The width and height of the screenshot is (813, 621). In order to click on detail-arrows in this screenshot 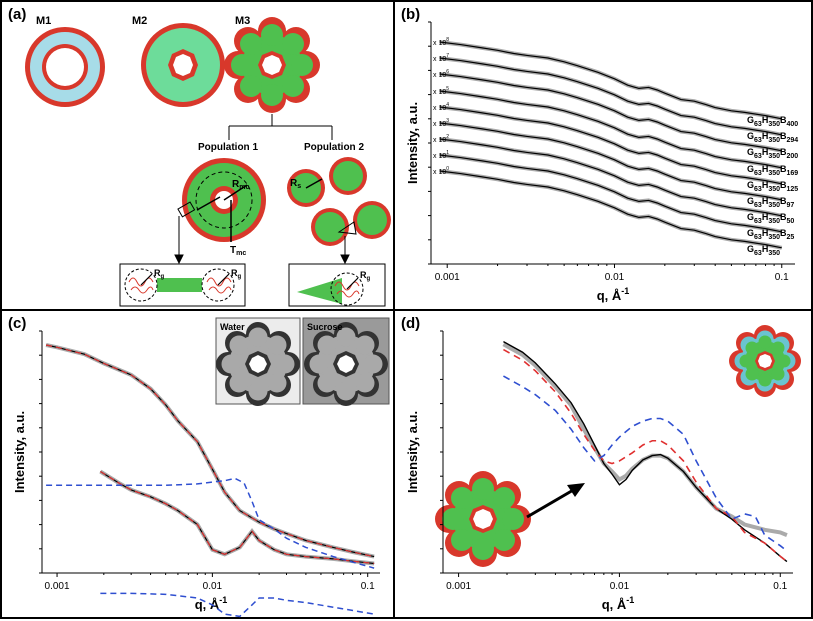, I will do `click(262, 240)`.